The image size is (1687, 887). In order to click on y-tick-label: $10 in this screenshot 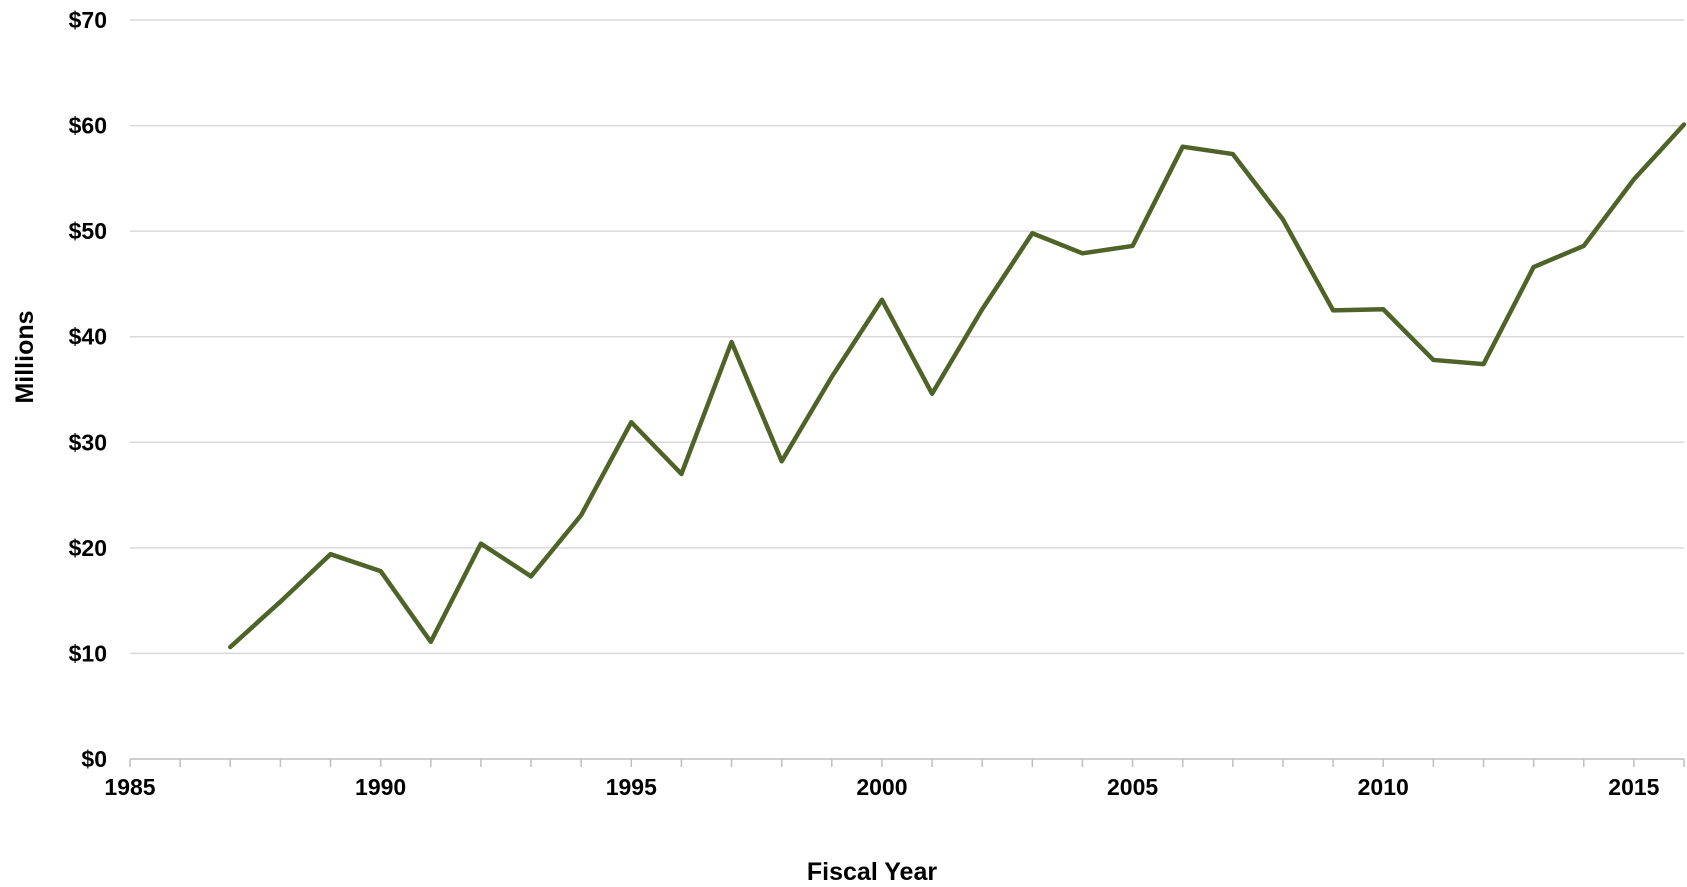, I will do `click(88, 653)`.